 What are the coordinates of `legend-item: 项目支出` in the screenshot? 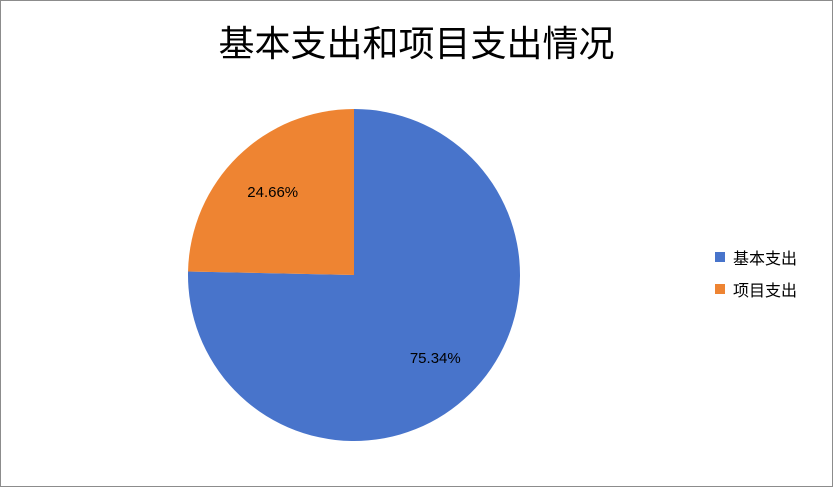 It's located at (756, 289).